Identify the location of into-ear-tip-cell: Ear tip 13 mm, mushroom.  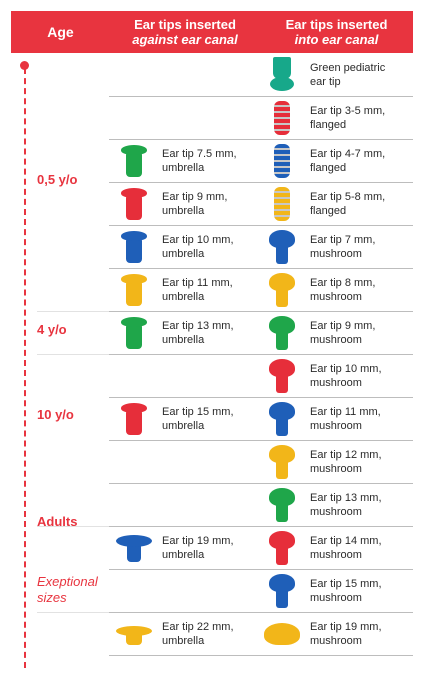
(322, 504).